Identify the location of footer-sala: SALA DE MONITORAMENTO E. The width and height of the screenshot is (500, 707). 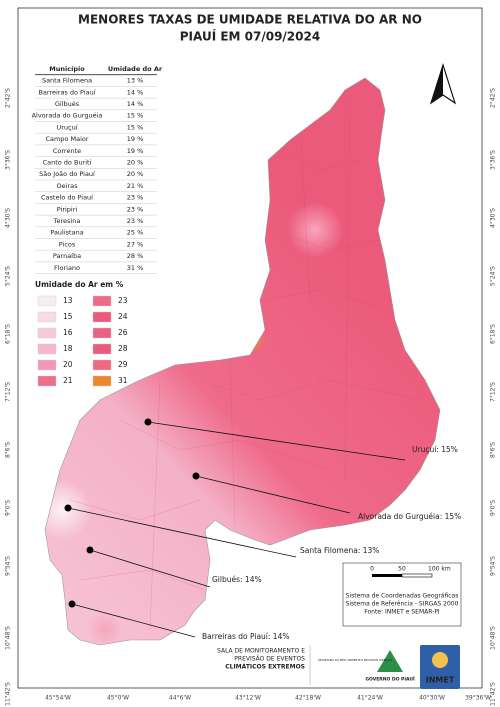
(261, 651).